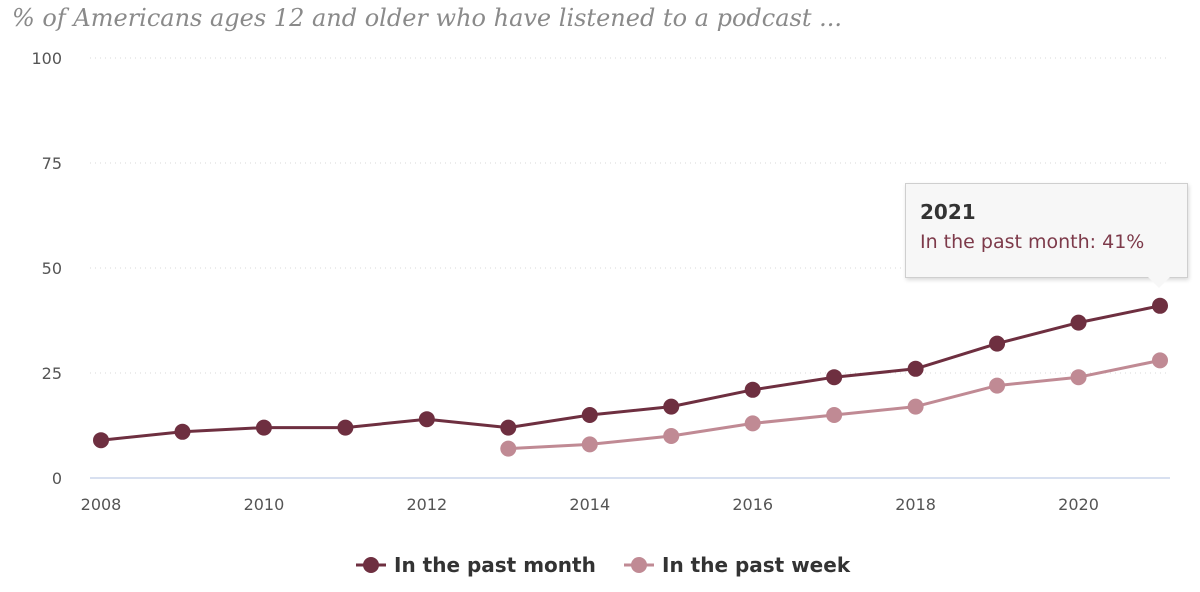 Image resolution: width=1200 pixels, height=592 pixels. I want to click on x-tick-label: 2008, so click(101, 504).